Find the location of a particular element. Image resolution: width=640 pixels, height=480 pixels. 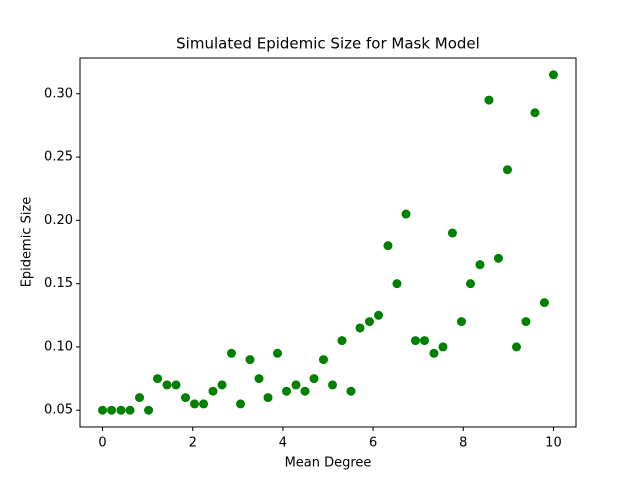

y-tick-label: 0.25 is located at coordinates (58, 157).